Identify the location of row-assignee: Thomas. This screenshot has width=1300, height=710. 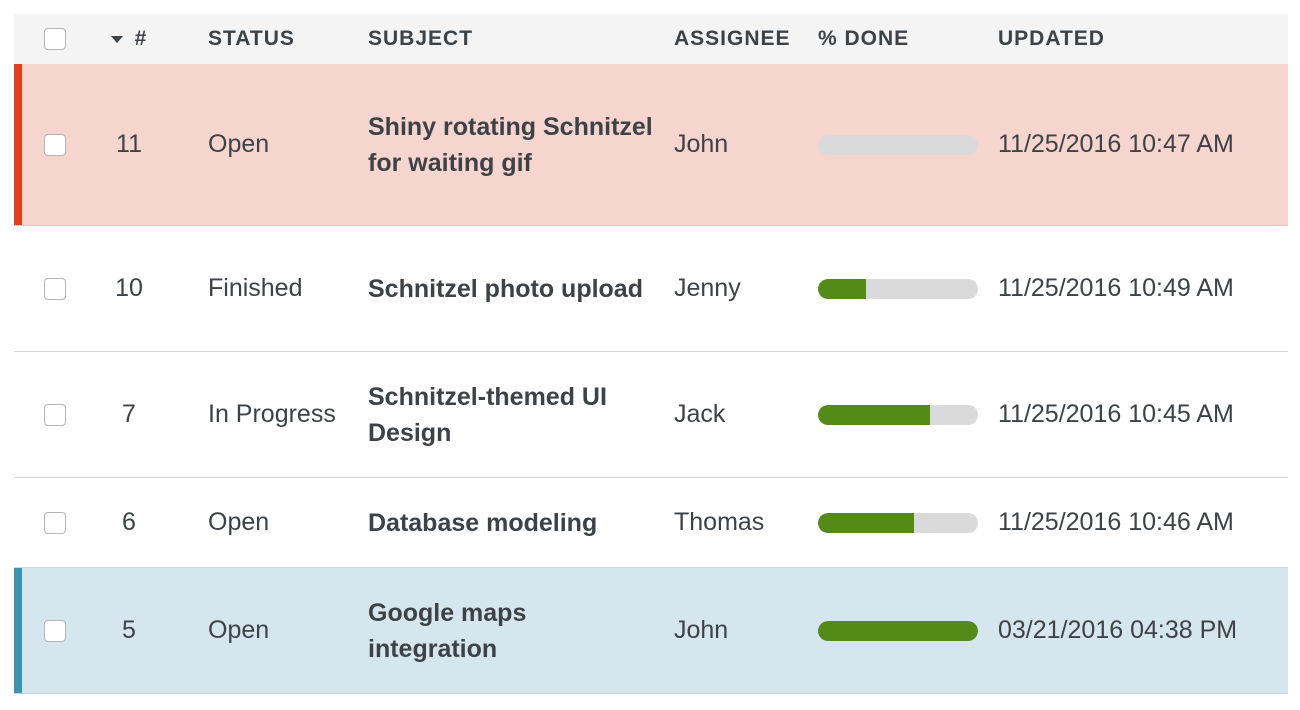
(719, 522).